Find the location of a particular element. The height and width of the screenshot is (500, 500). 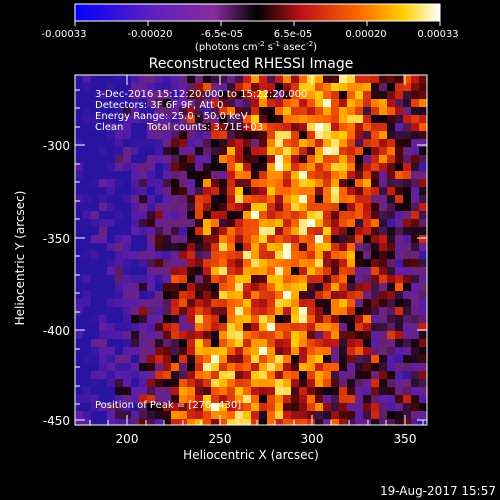

y-tick-label: -450 is located at coordinates (56, 421).